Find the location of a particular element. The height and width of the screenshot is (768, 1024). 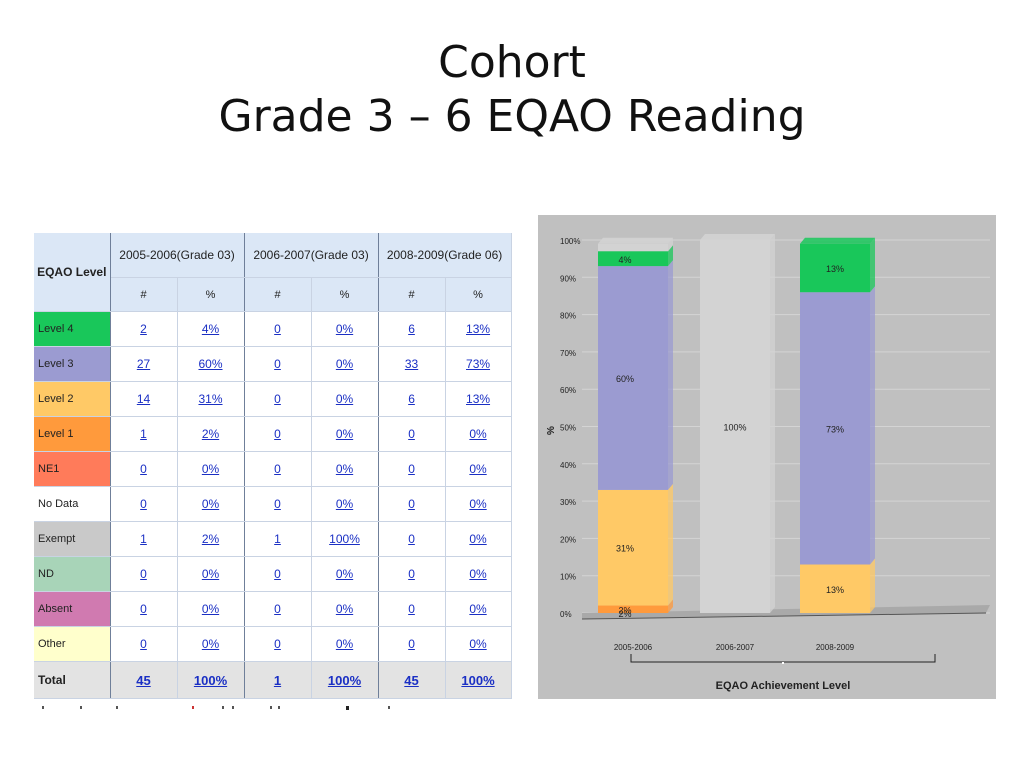

level-label: NE1 is located at coordinates (72, 469).